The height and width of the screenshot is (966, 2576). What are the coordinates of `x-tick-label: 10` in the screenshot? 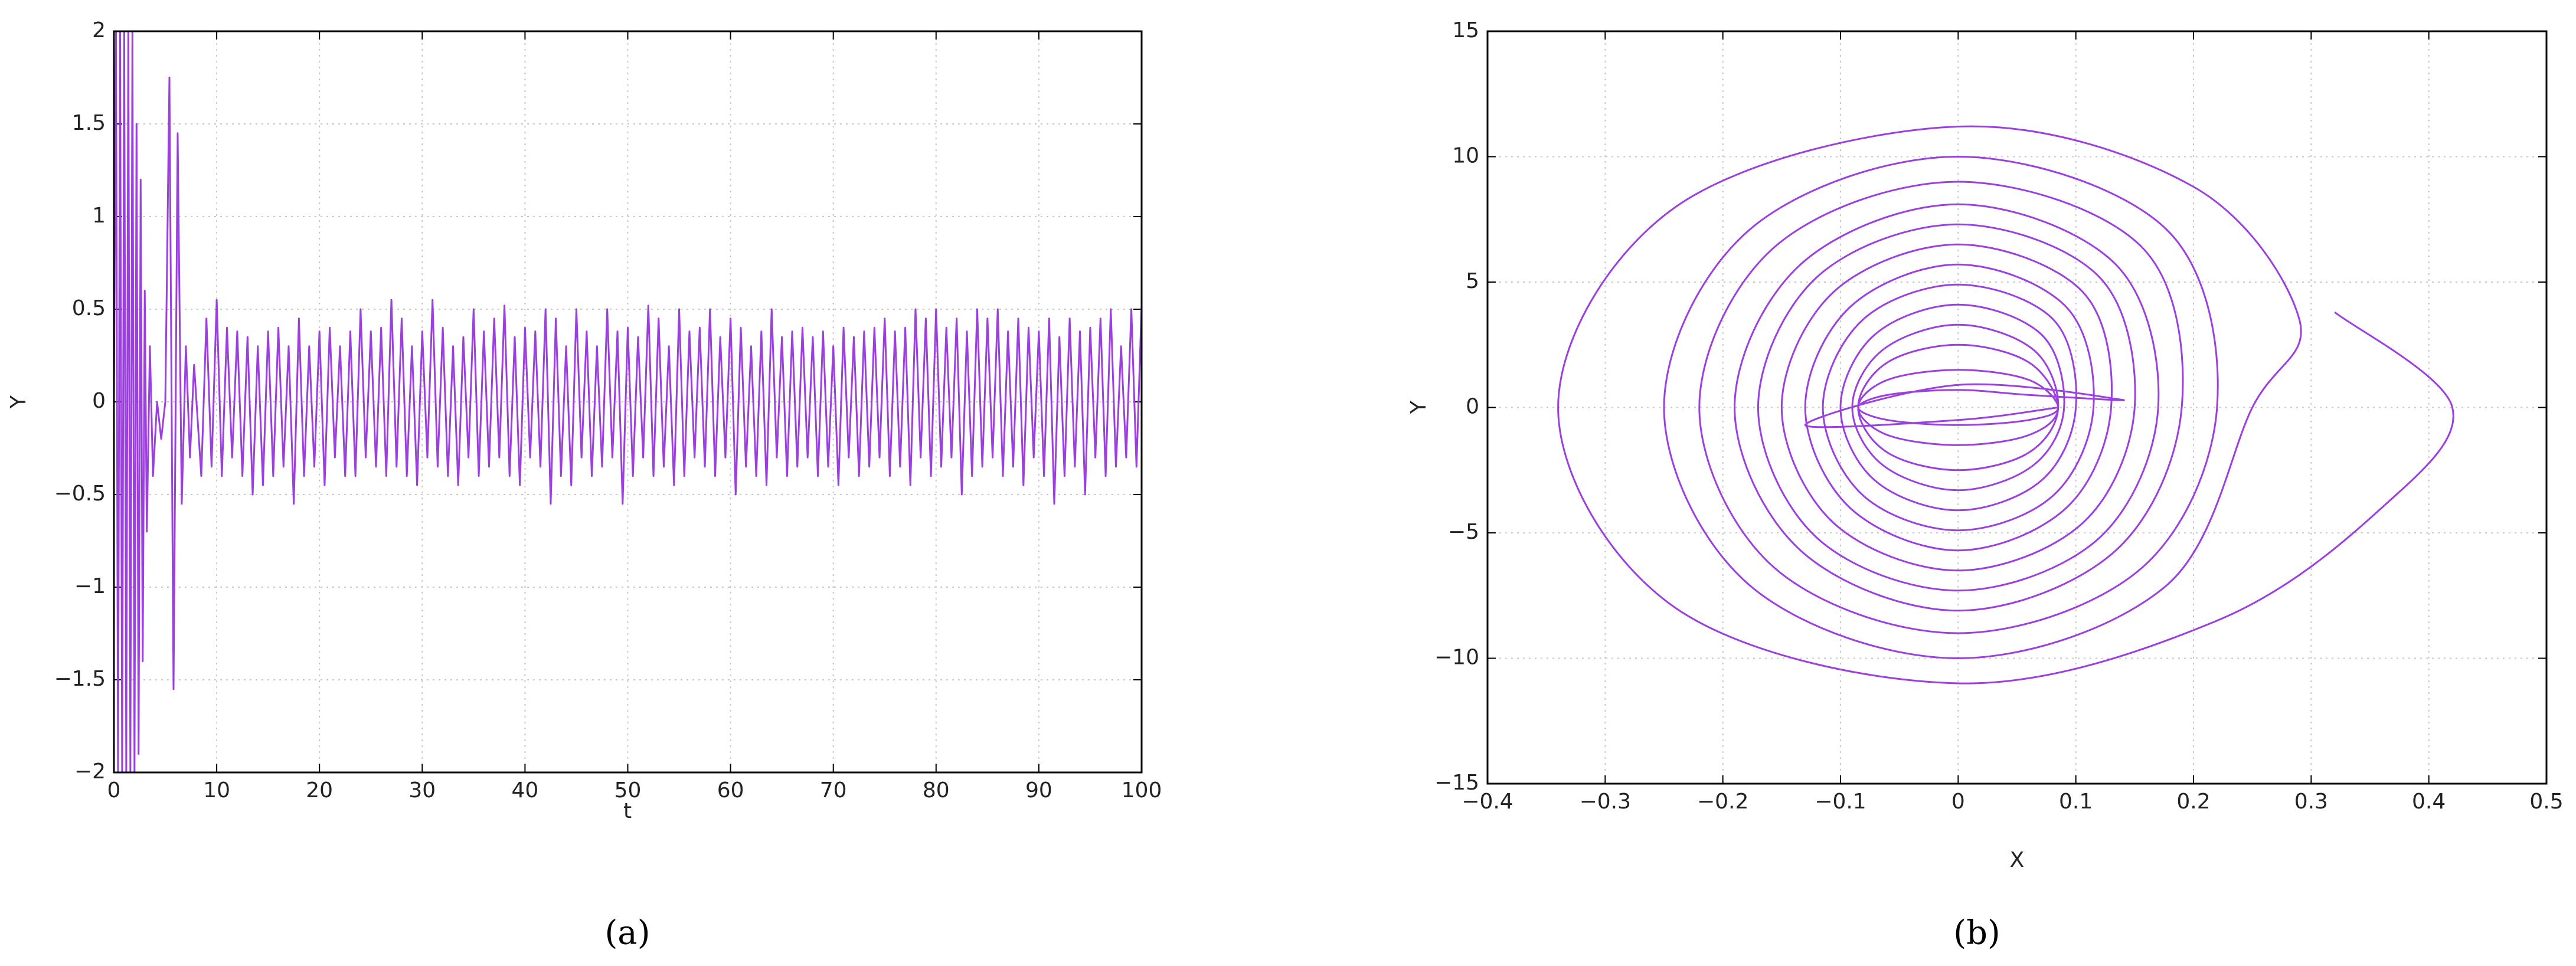 It's located at (216, 791).